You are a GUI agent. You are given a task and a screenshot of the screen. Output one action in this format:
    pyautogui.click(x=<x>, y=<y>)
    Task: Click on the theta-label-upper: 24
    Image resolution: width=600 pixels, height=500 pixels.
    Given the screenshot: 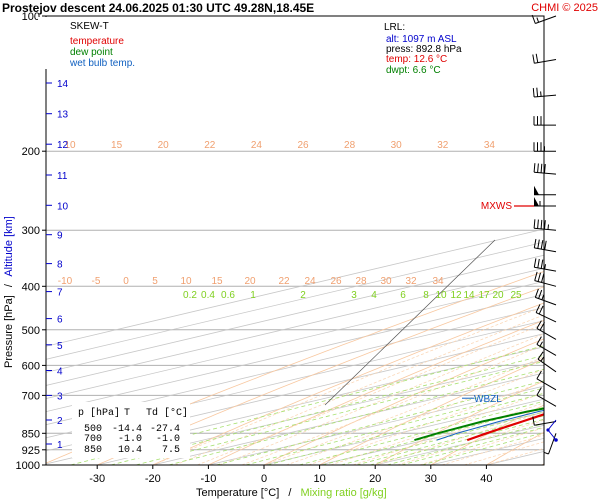 What is the action you would take?
    pyautogui.click(x=257, y=145)
    